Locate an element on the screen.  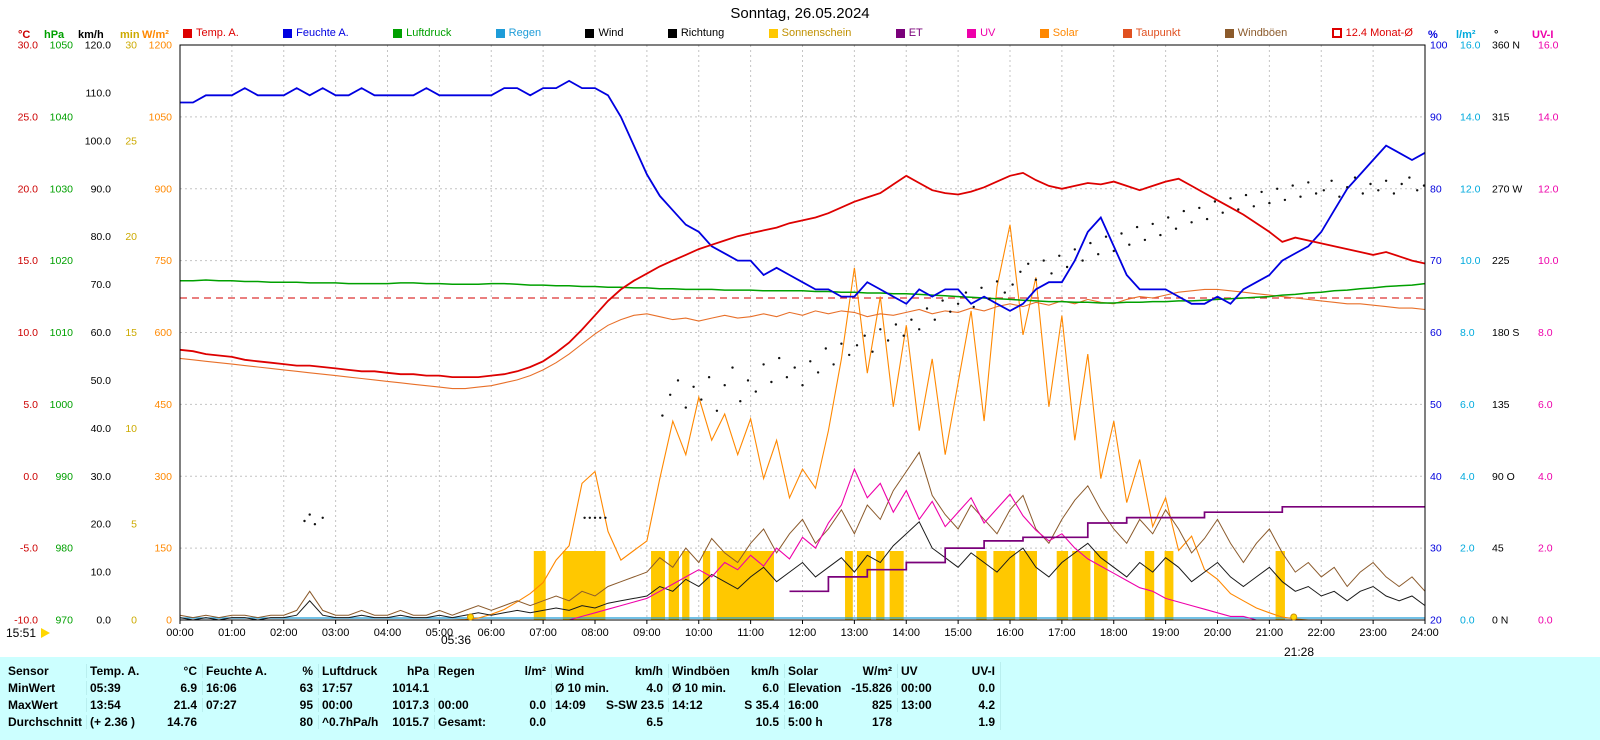
axis-tick-label: 0.0 is located at coordinates (1467, 621).